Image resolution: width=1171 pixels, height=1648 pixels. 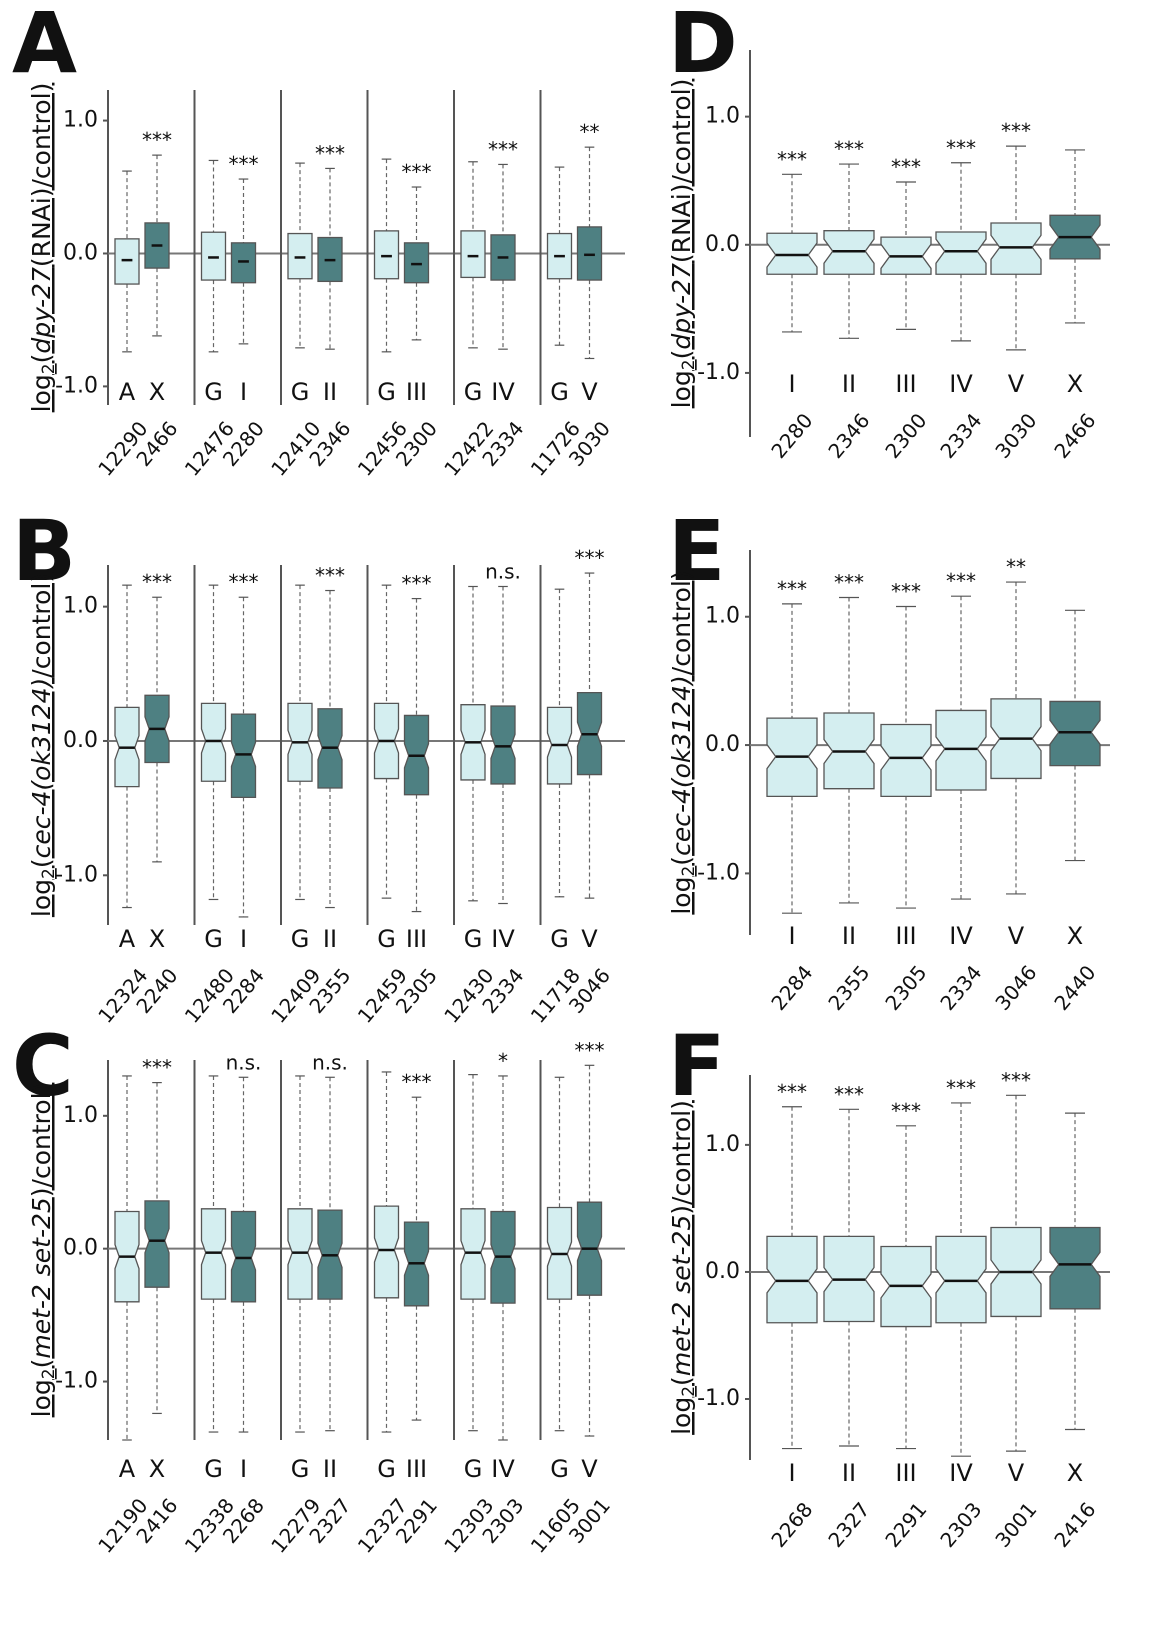 I want to click on count-label: 2466, so click(x=1074, y=436).